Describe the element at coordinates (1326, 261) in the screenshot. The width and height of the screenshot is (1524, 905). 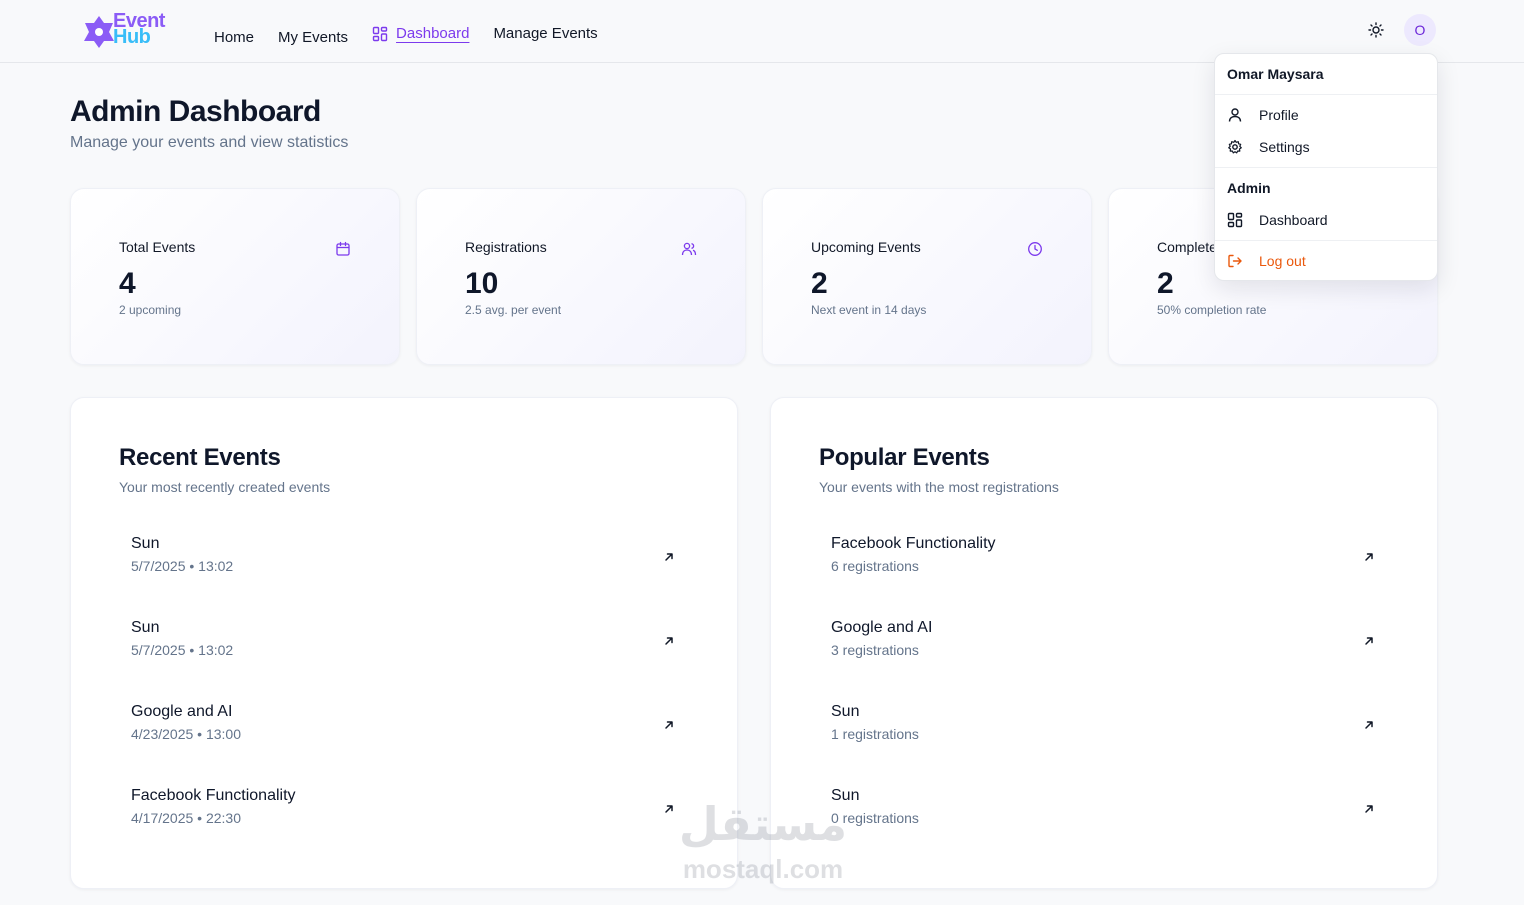
I see `dropdown-item-logout: Log out` at that location.